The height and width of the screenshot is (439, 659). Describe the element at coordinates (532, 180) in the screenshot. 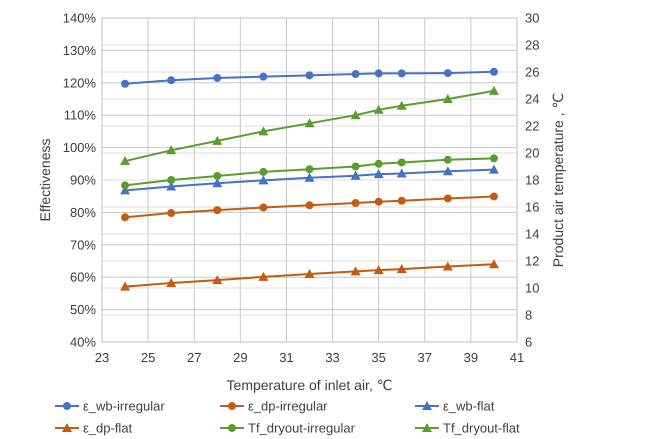

I see `y2-tick-label: 18` at that location.